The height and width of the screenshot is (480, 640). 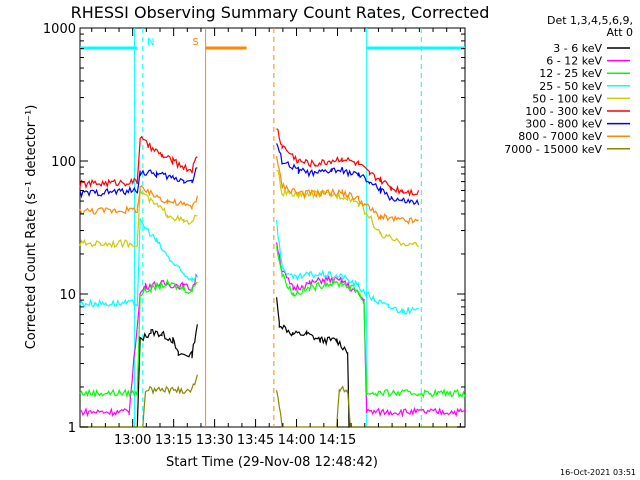 I want to click on legend-entry-label: 6 - 12 keV, so click(x=574, y=61).